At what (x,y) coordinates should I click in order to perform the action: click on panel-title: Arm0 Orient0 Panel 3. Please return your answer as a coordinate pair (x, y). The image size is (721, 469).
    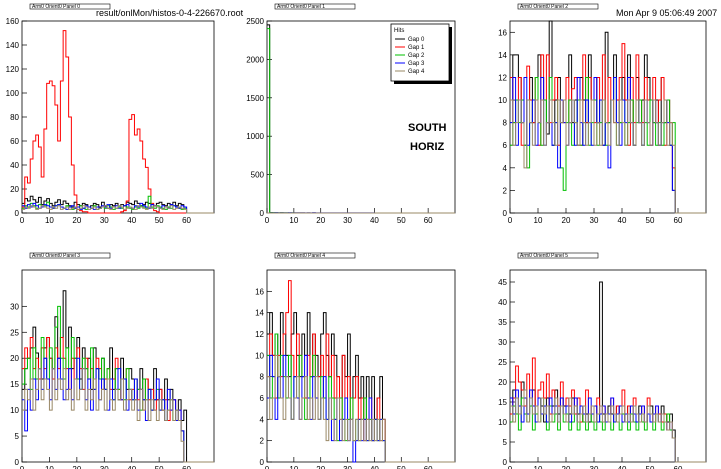
    Looking at the image, I should click on (56, 256).